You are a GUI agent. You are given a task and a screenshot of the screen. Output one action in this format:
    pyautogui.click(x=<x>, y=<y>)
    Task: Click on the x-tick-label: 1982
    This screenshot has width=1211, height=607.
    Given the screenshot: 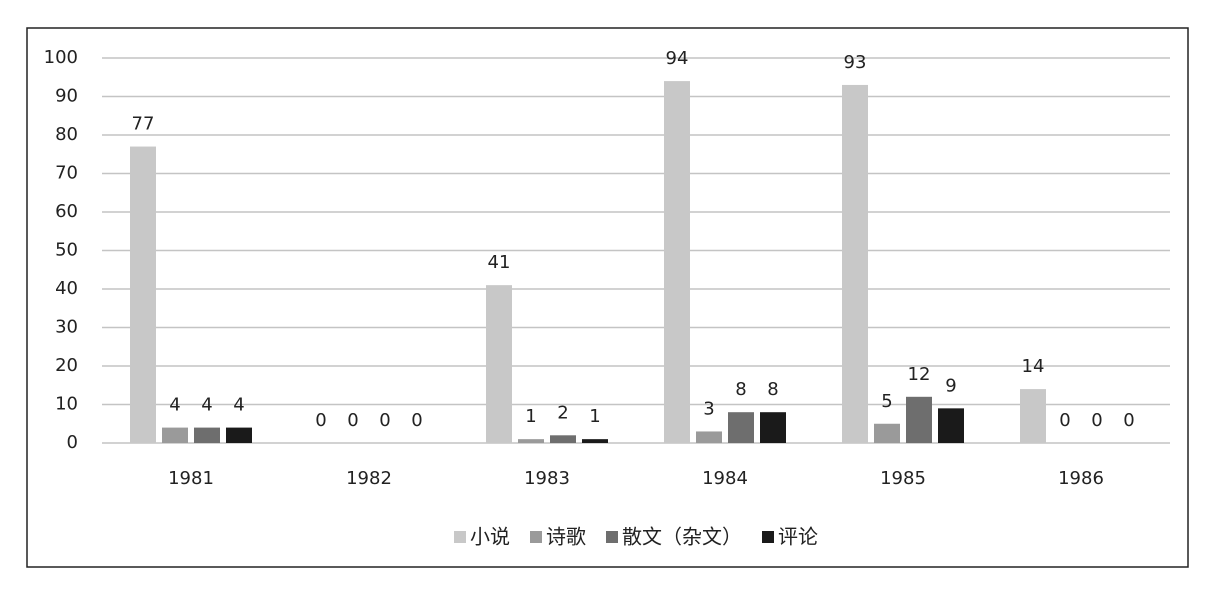 What is the action you would take?
    pyautogui.click(x=369, y=478)
    